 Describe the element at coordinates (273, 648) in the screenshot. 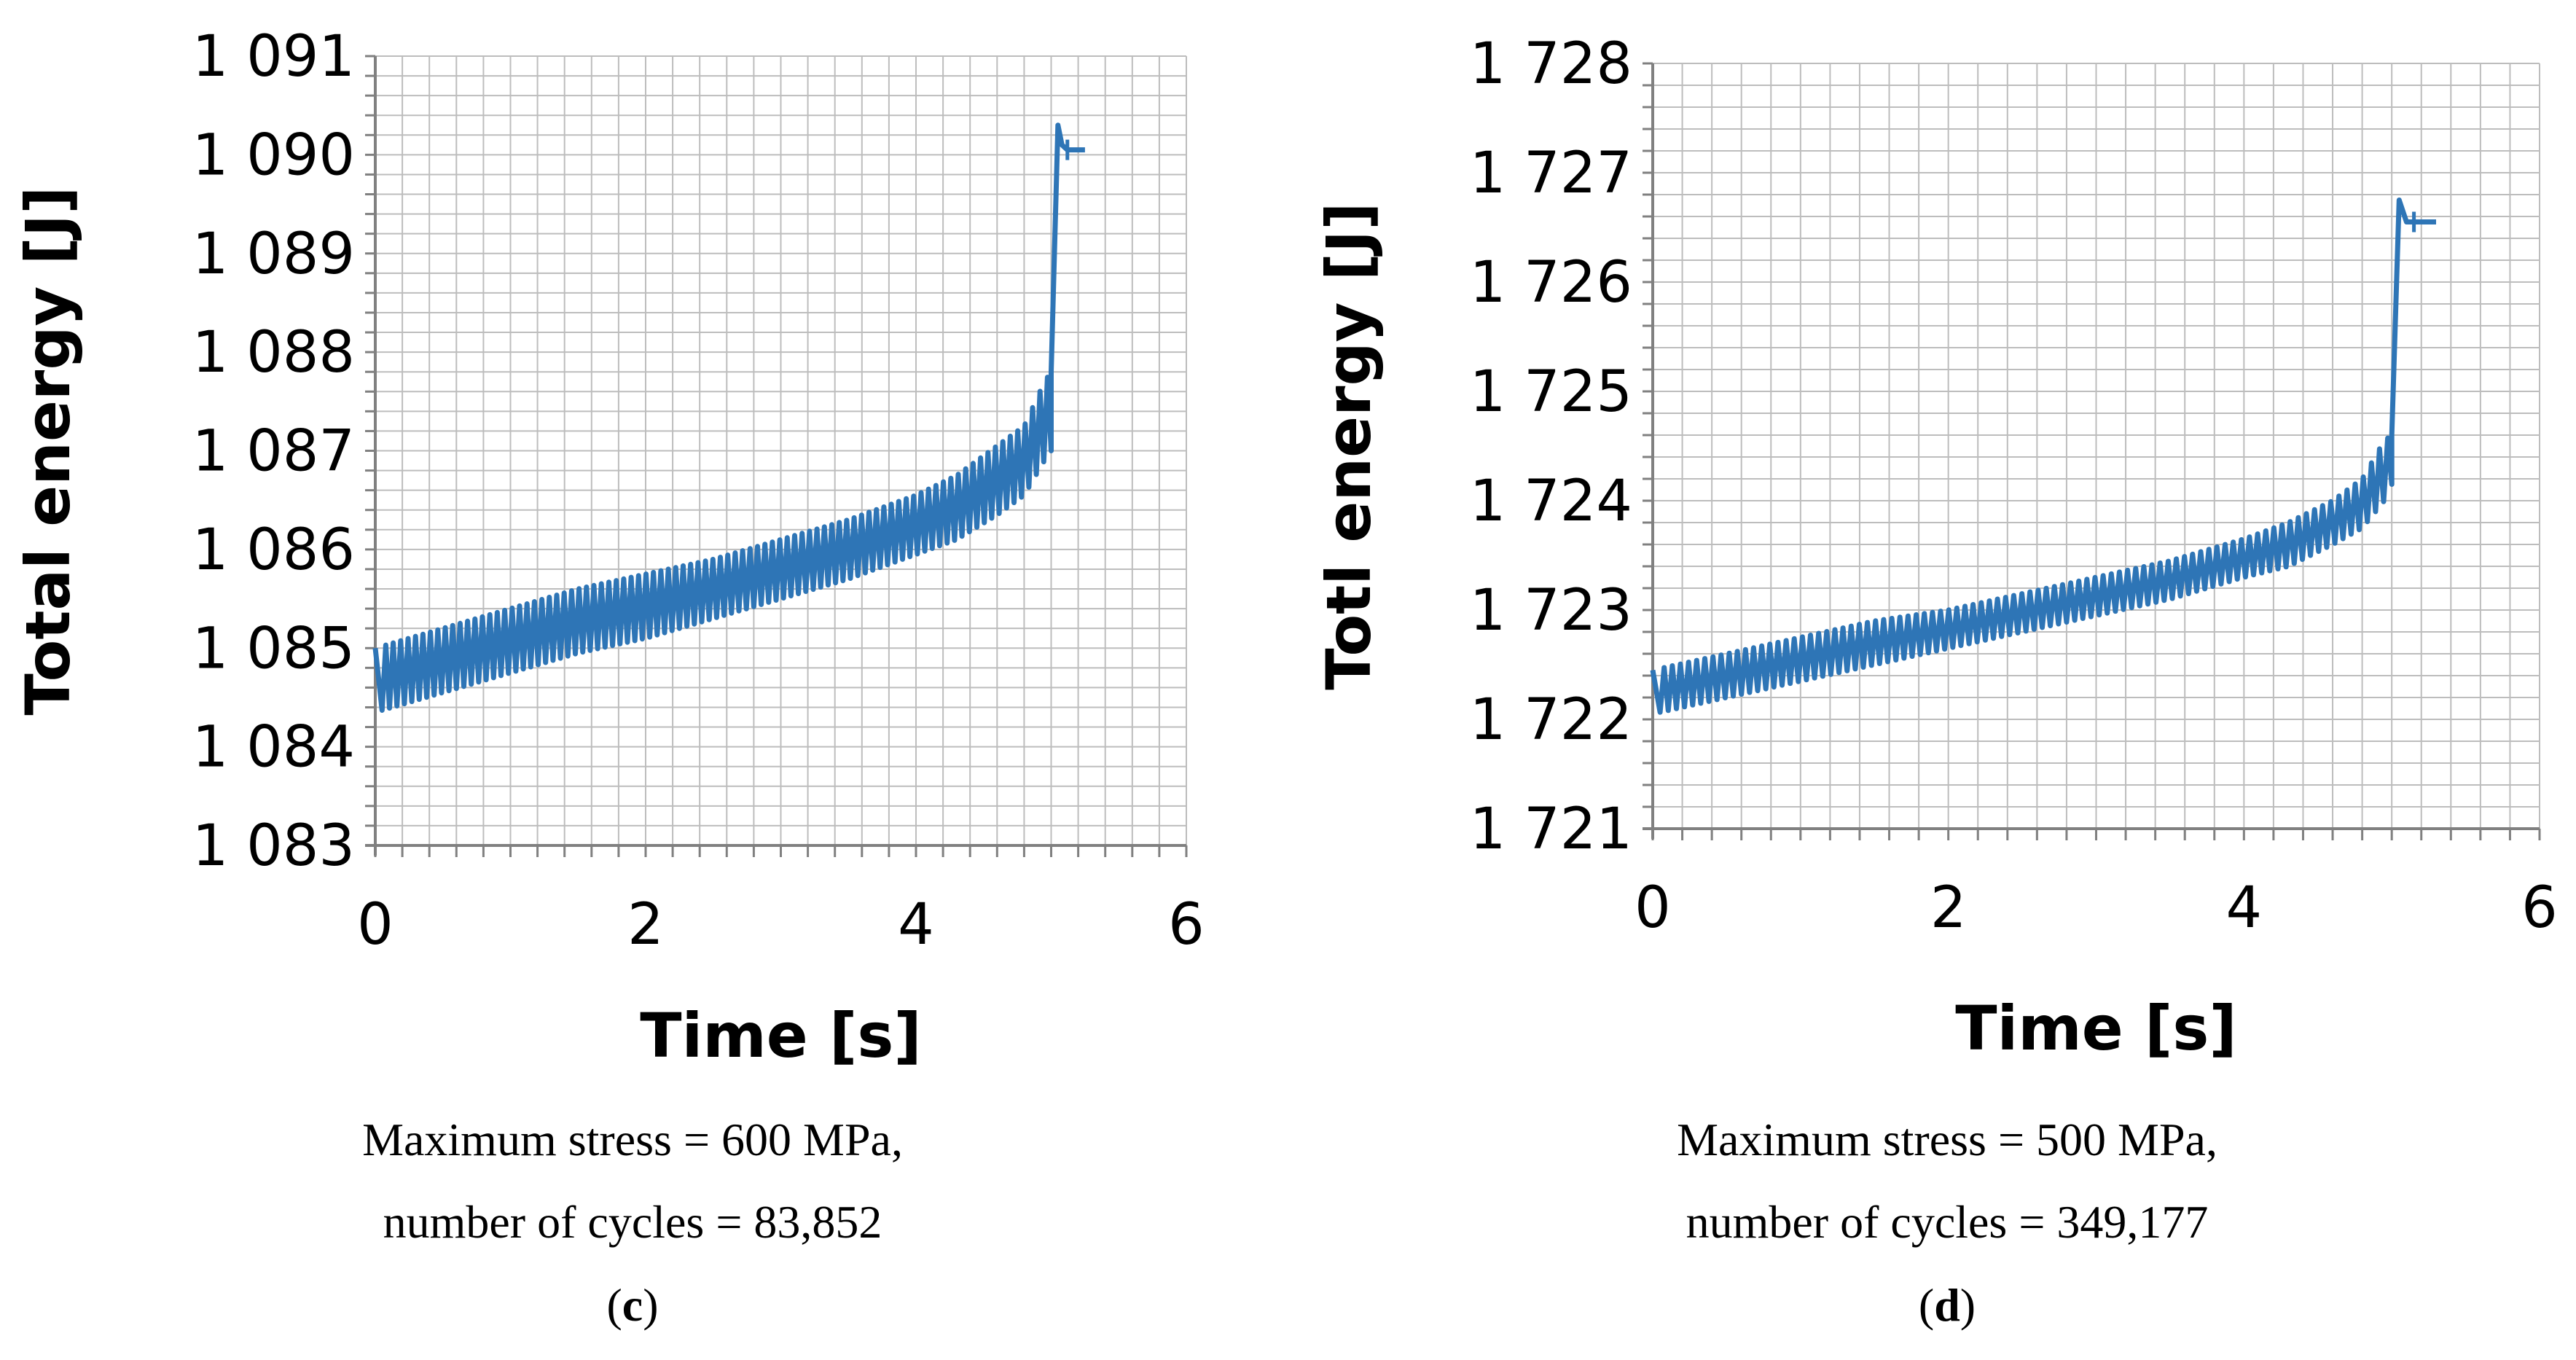

I see `y-tick-label: 1 085` at that location.